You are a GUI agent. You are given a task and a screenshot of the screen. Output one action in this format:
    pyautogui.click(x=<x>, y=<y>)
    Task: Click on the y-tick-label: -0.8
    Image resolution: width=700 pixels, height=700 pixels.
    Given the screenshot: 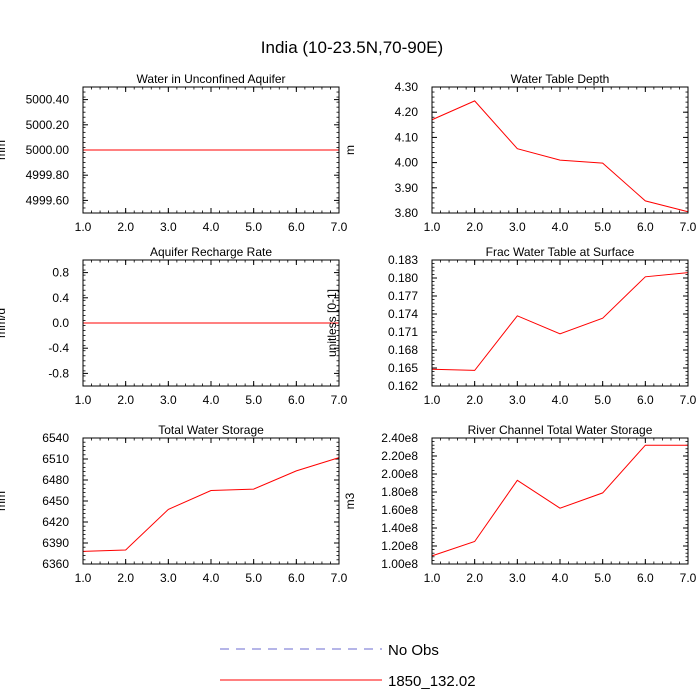 What is the action you would take?
    pyautogui.click(x=58, y=373)
    